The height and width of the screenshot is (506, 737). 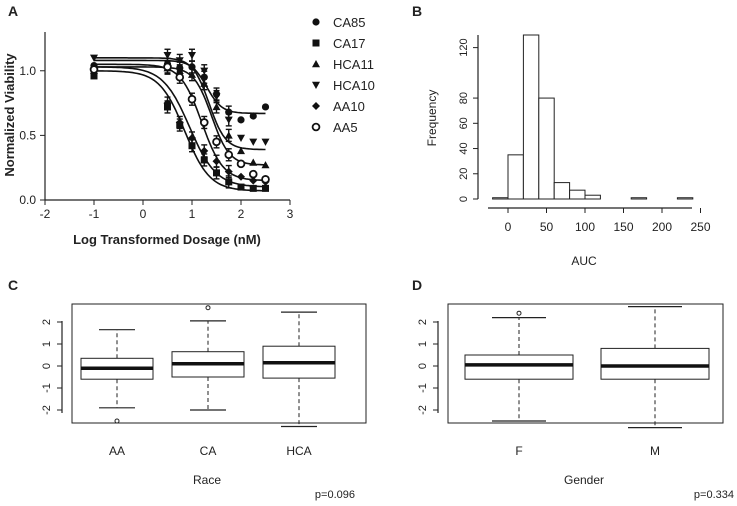 What do you see at coordinates (219, 363) in the screenshot?
I see `c-frame` at bounding box center [219, 363].